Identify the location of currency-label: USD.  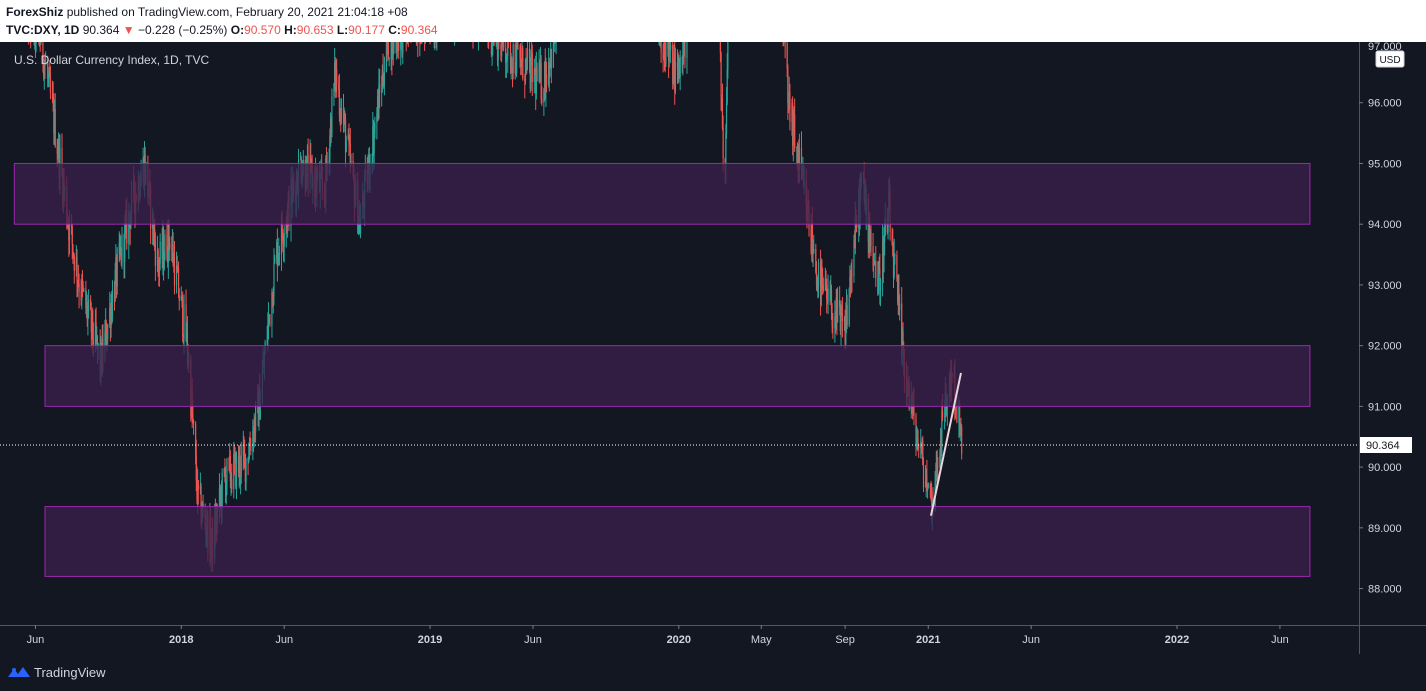
(1389, 60).